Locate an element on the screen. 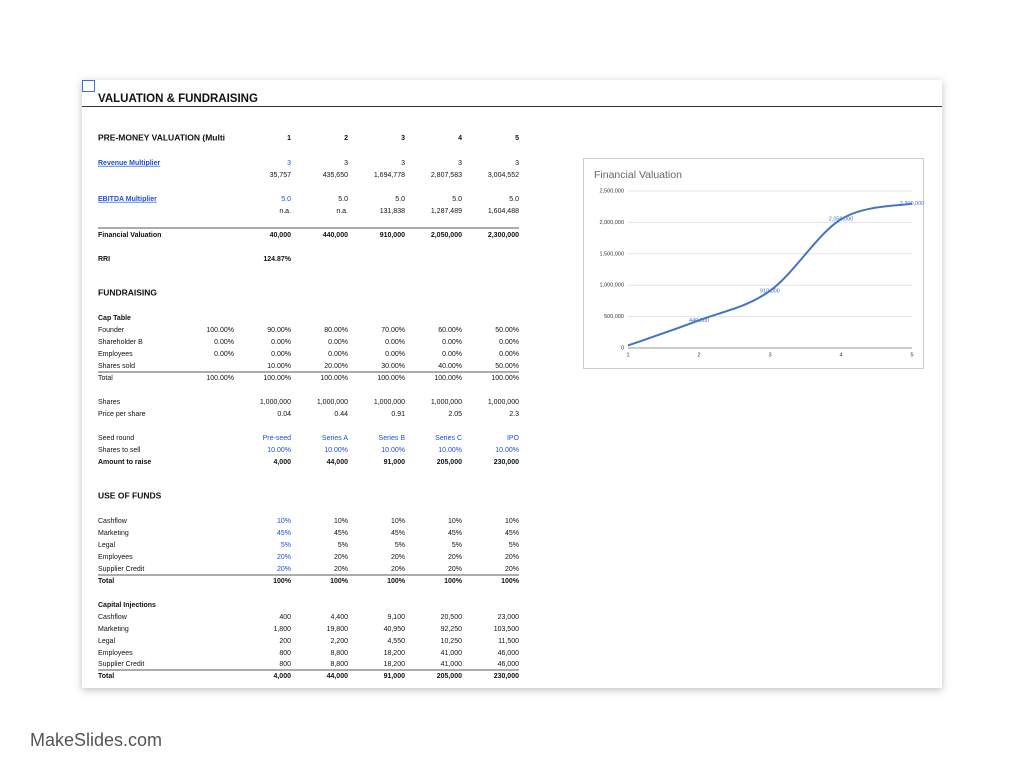 This screenshot has width=1024, height=768. chart-title: Financial Valuation is located at coordinates (638, 175).